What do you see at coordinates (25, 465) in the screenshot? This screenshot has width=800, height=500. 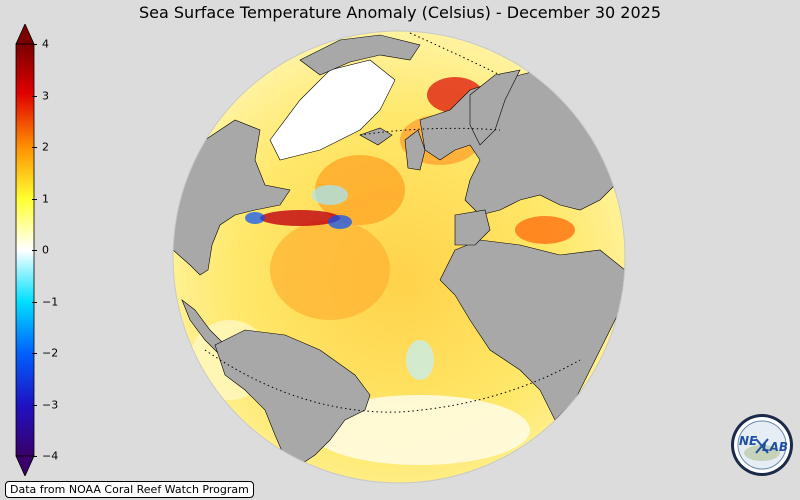 I see `colorbar-bottom-extend` at bounding box center [25, 465].